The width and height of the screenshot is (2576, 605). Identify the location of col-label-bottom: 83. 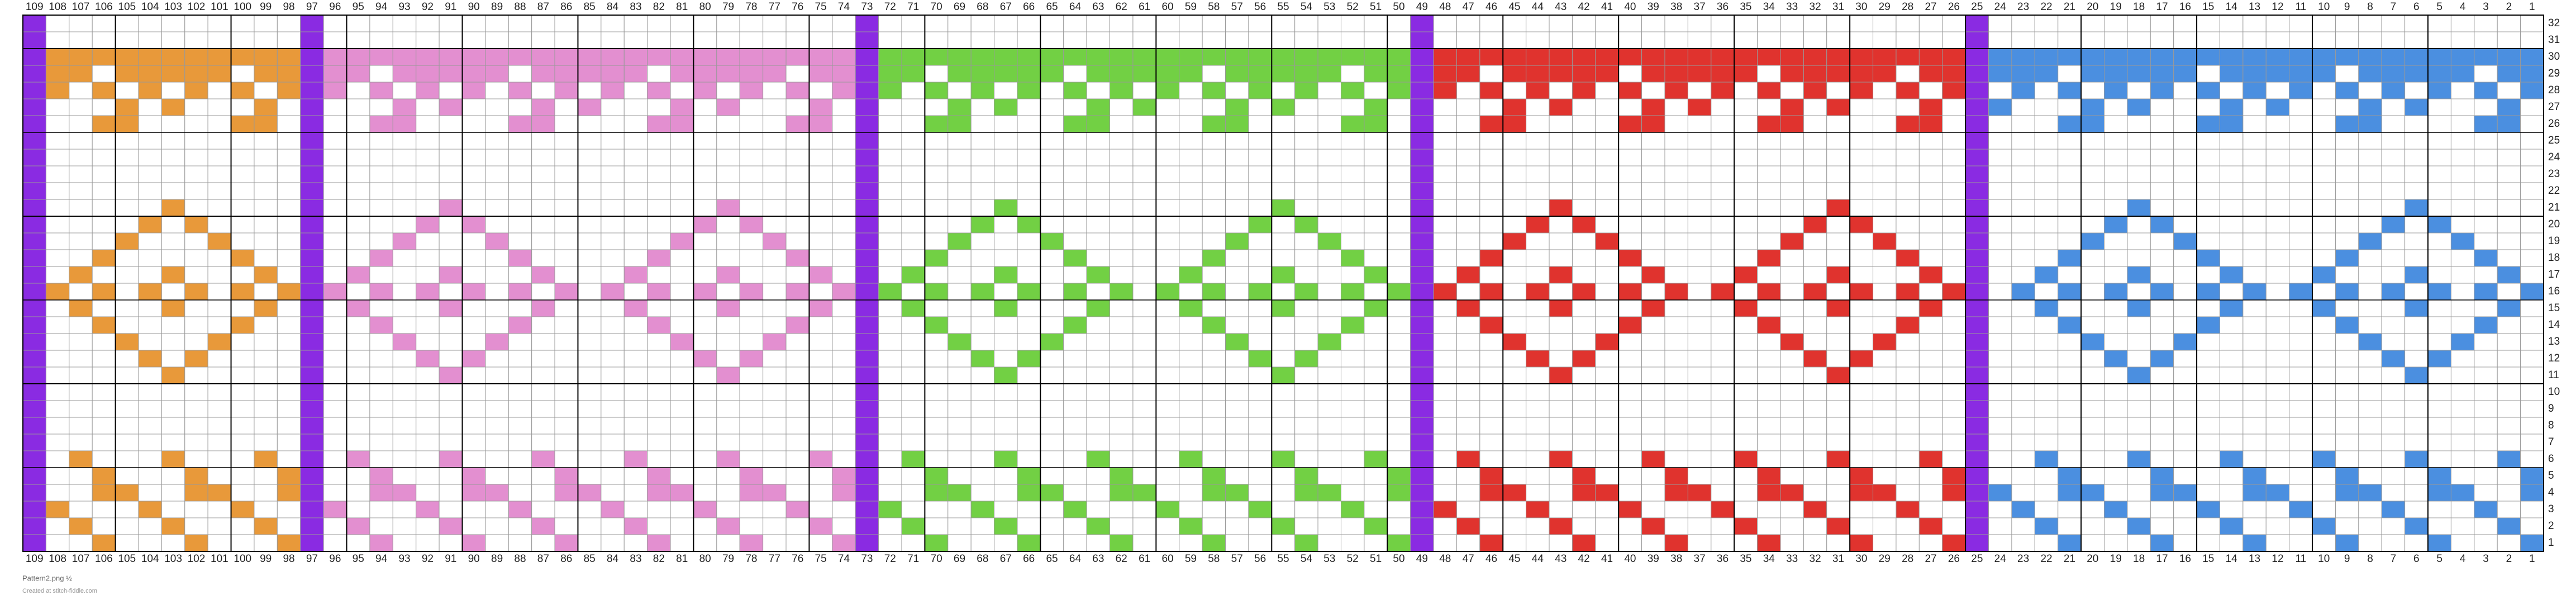
(635, 559).